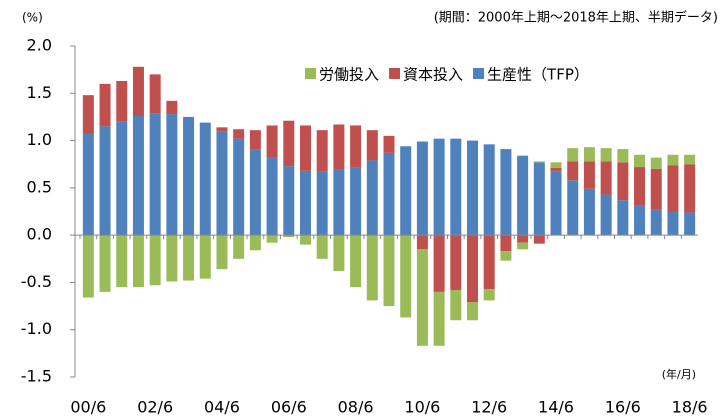  Describe the element at coordinates (36, 281) in the screenshot. I see `y-tick-label: -0.5` at that location.